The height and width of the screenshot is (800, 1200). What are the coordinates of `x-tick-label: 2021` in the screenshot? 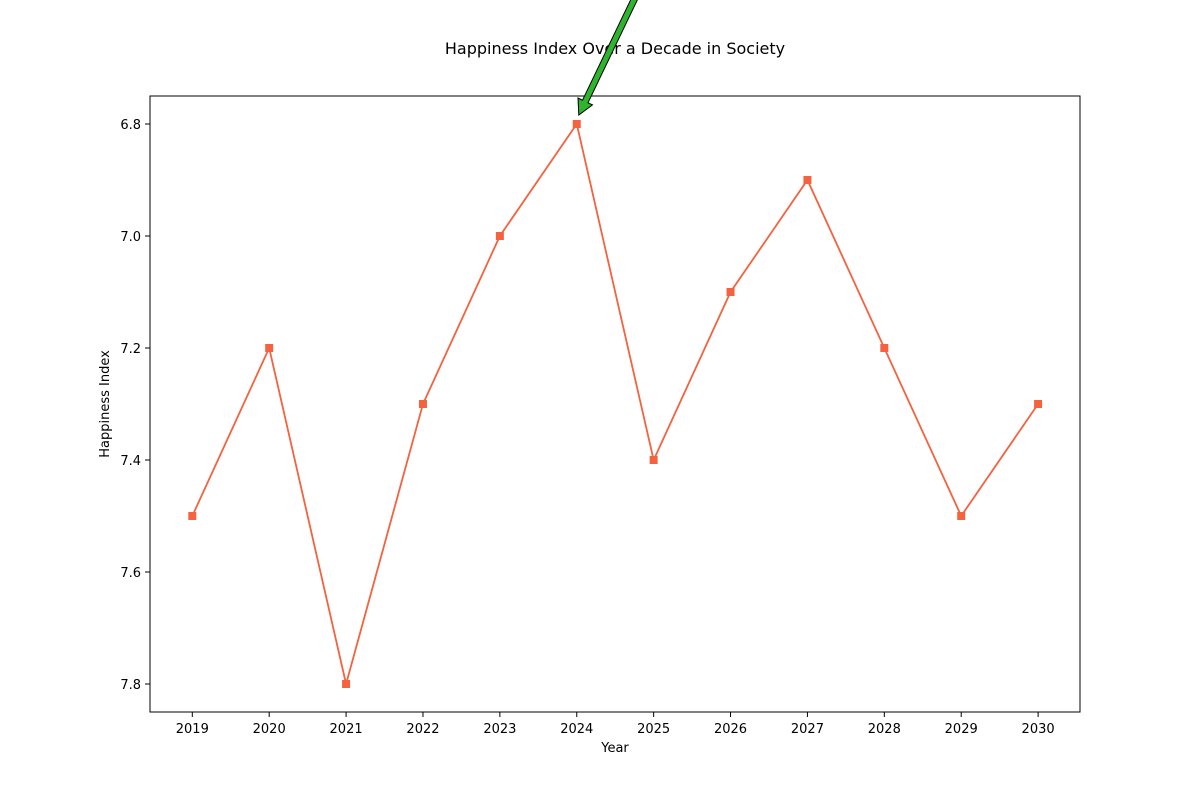 It's located at (346, 729).